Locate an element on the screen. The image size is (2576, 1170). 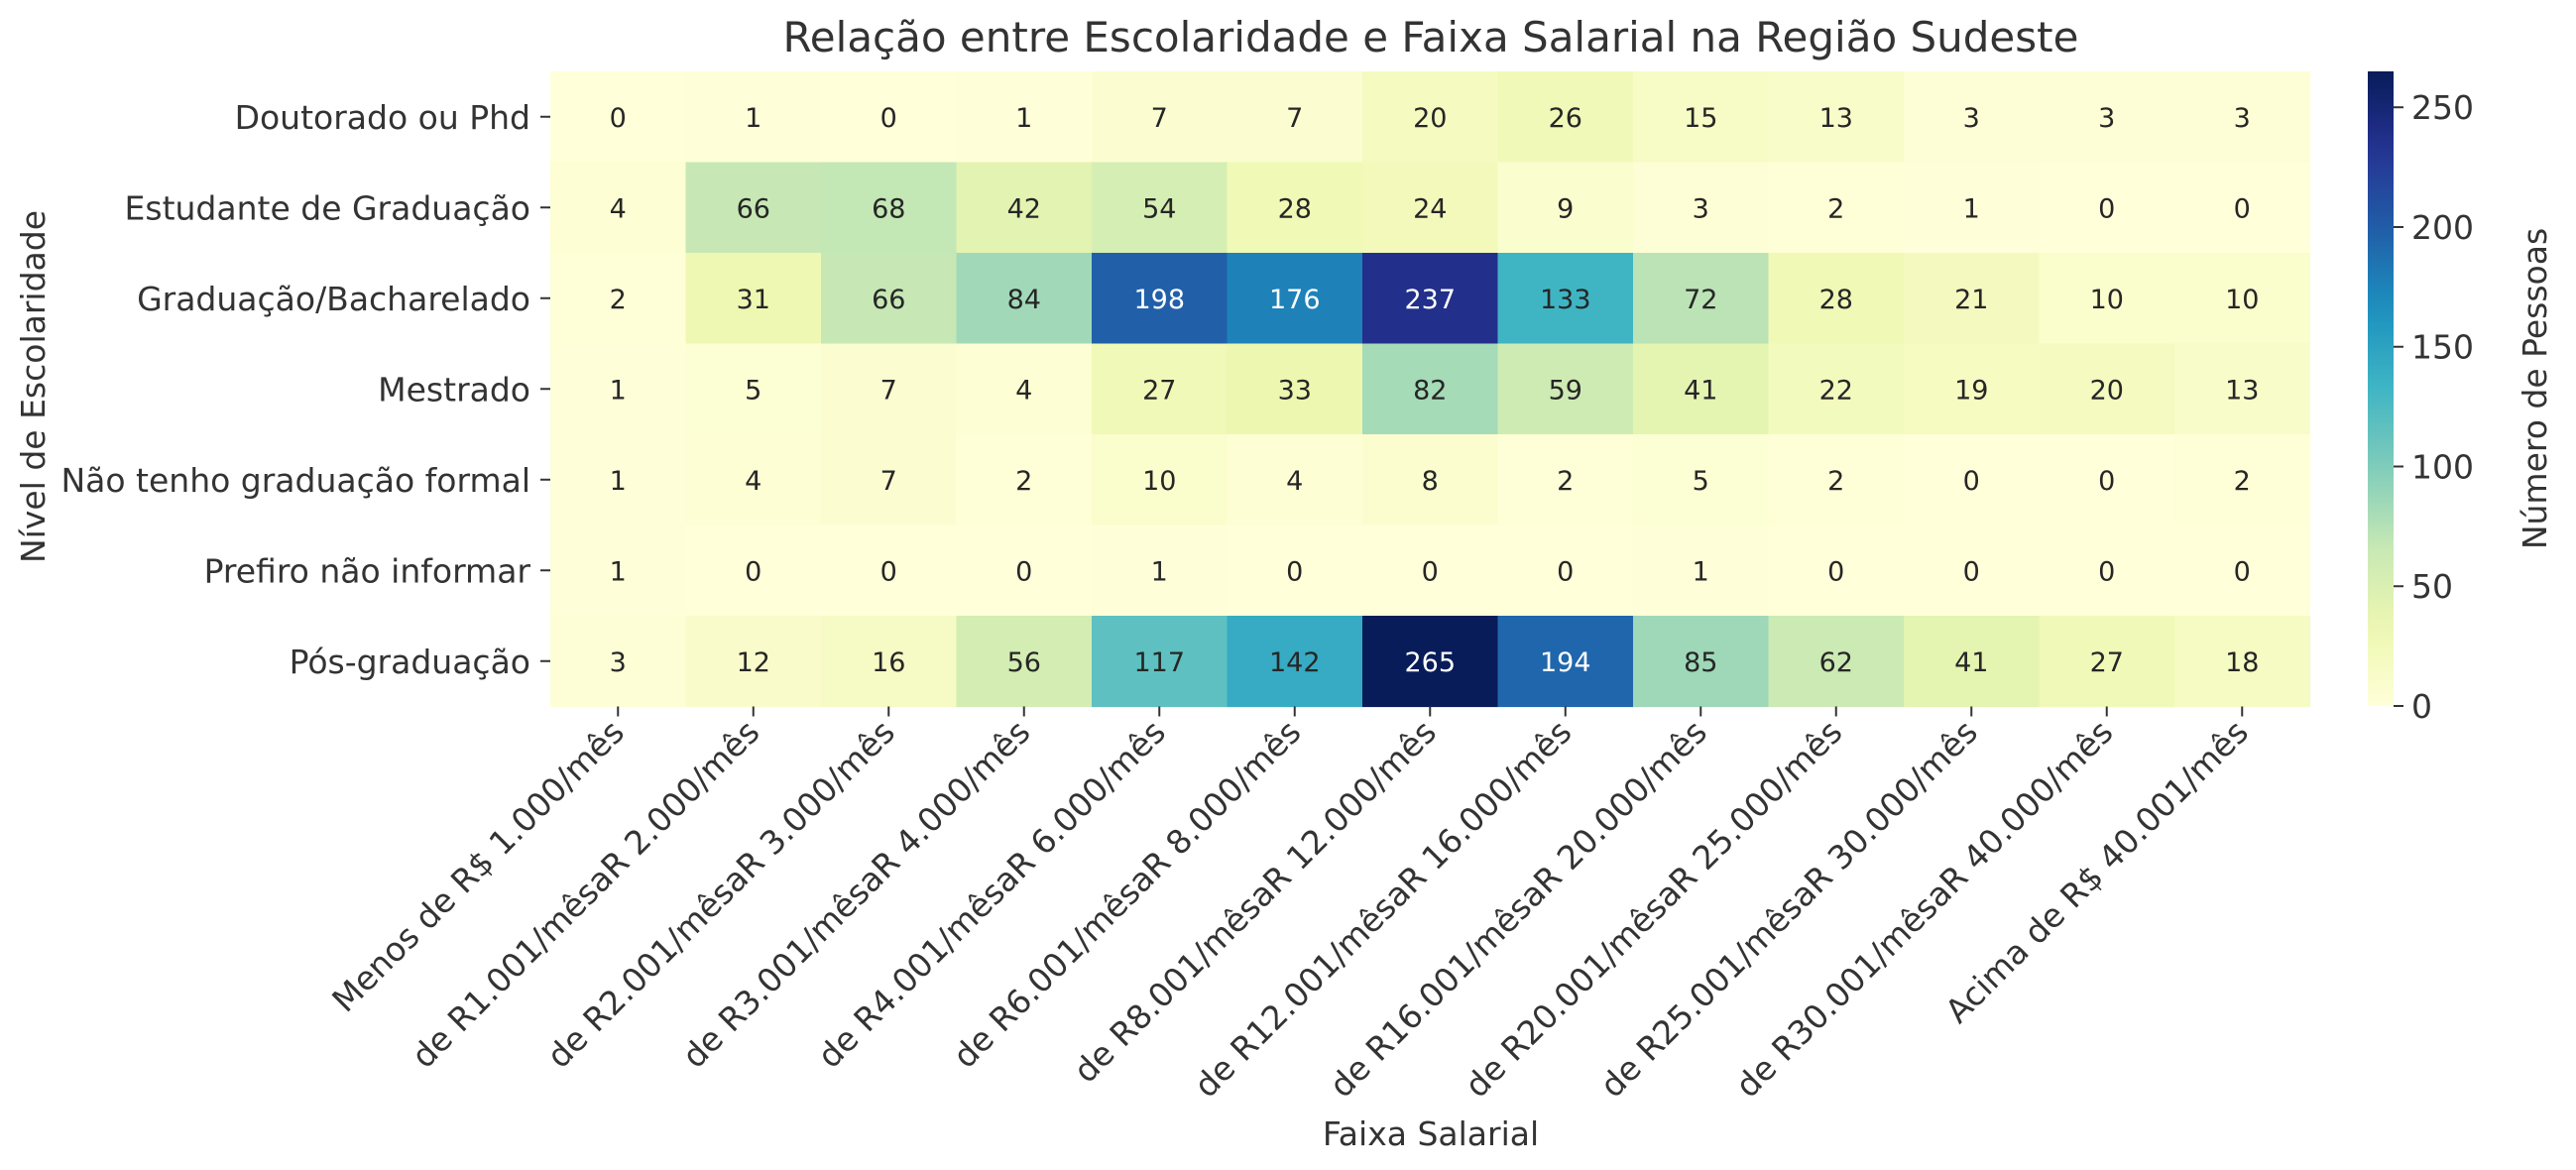
cell-value-label: 20 is located at coordinates (2107, 390).